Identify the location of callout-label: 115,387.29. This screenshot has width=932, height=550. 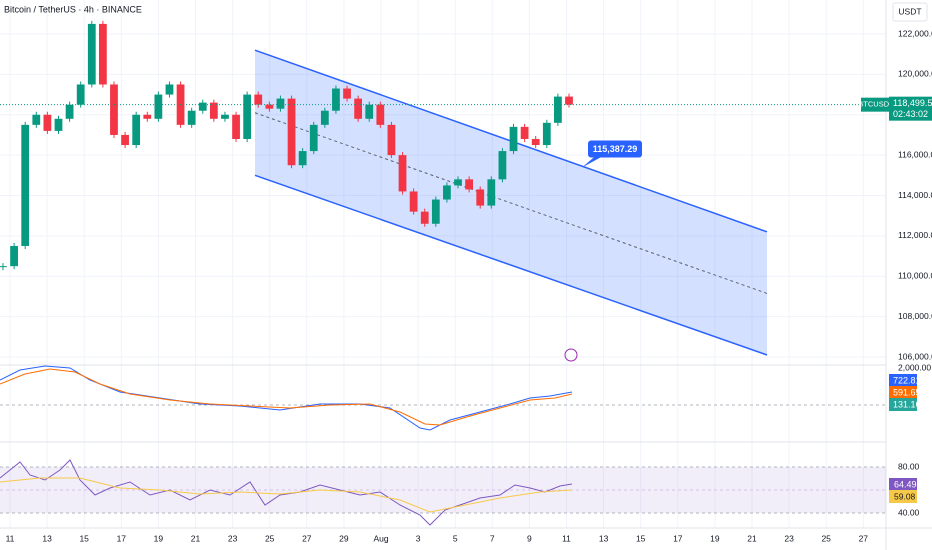
(615, 149).